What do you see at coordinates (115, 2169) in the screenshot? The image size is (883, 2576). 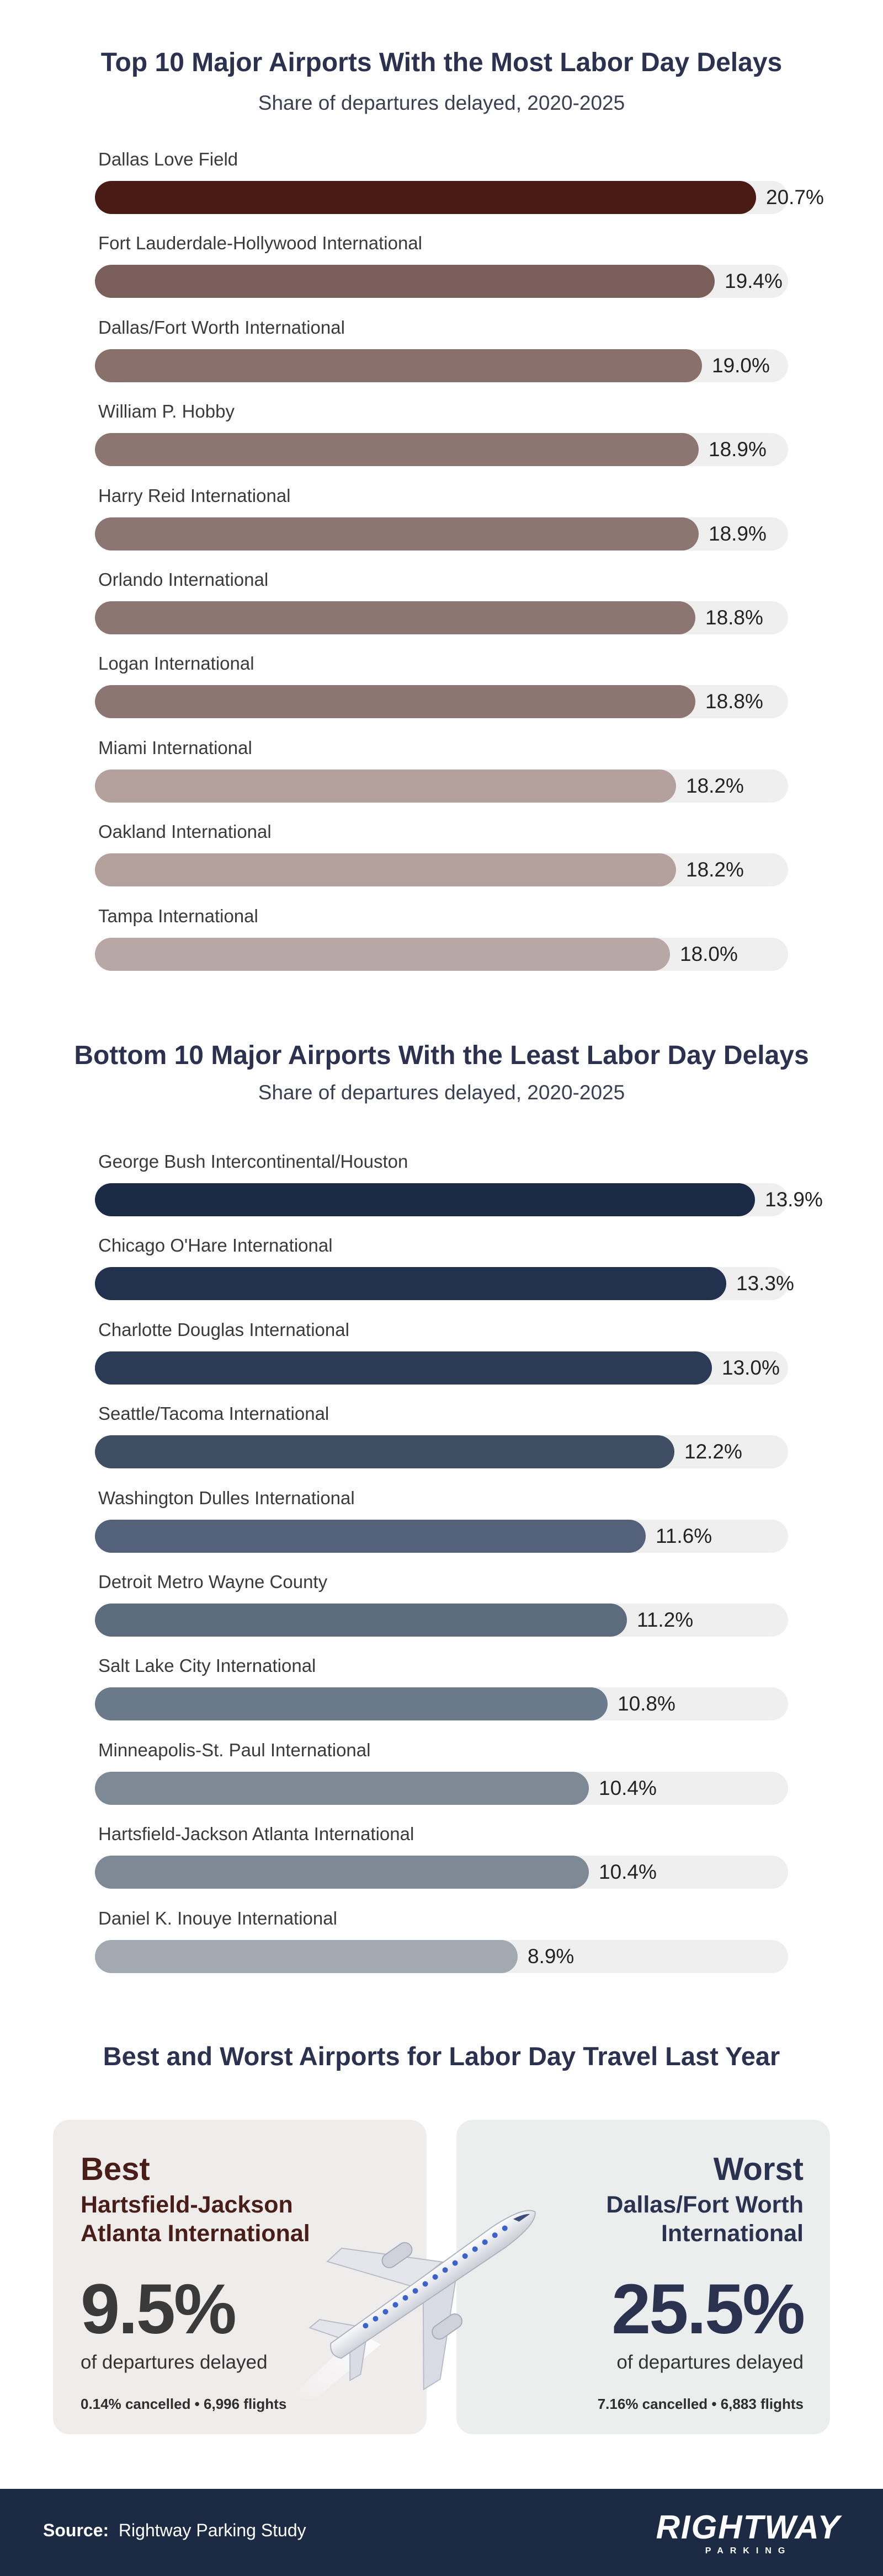 I see `best-heading: Best` at bounding box center [115, 2169].